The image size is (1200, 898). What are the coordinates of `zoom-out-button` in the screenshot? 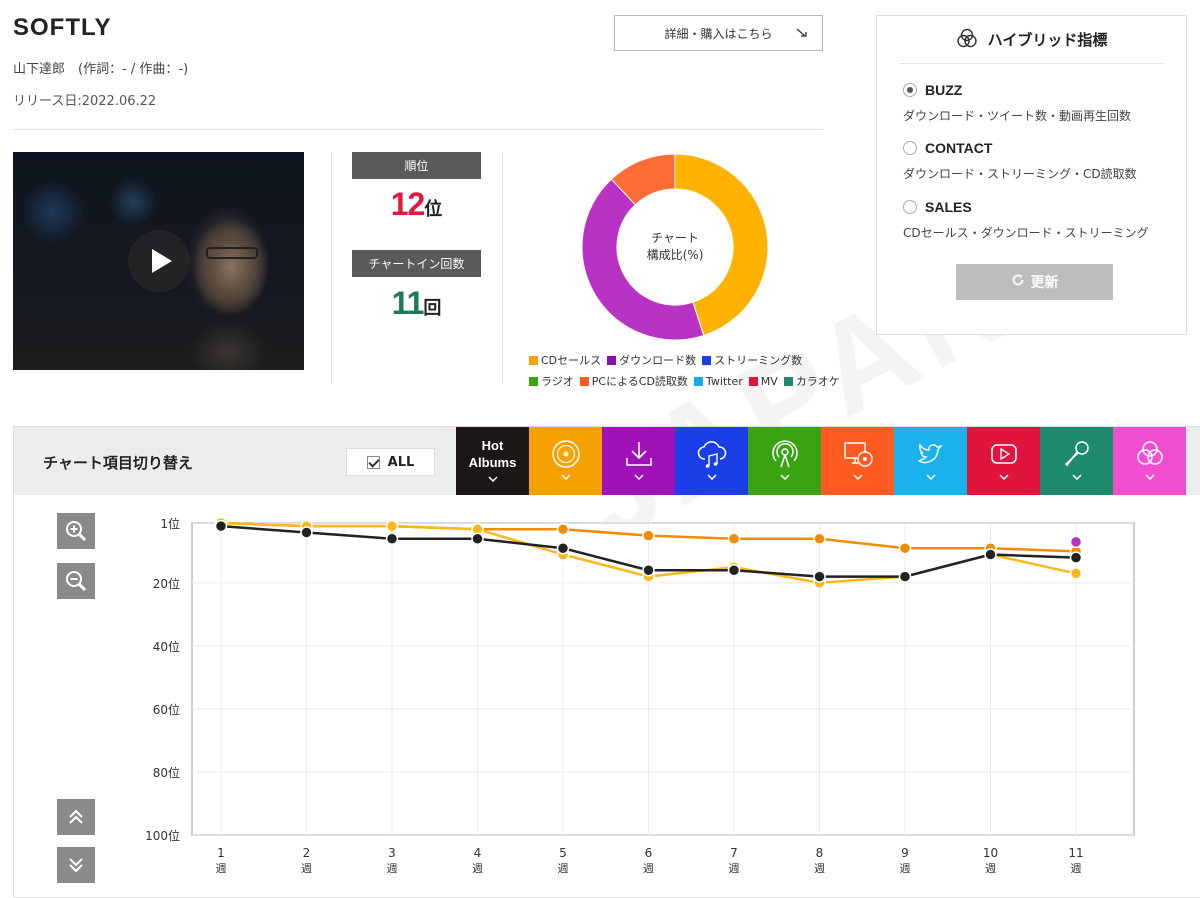 It's located at (76, 581).